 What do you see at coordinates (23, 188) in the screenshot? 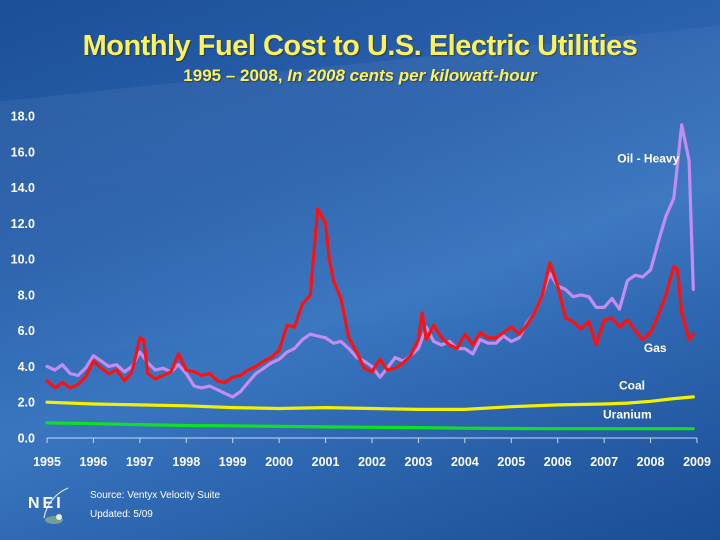
I see `y-tick-label: 14.0` at bounding box center [23, 188].